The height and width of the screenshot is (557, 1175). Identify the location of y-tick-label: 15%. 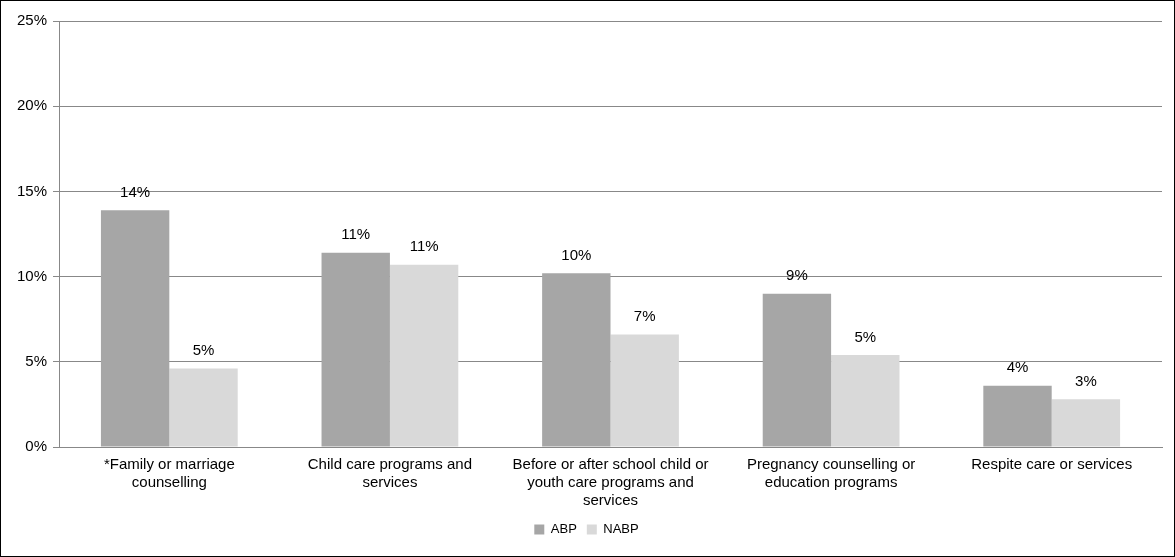
(32, 190).